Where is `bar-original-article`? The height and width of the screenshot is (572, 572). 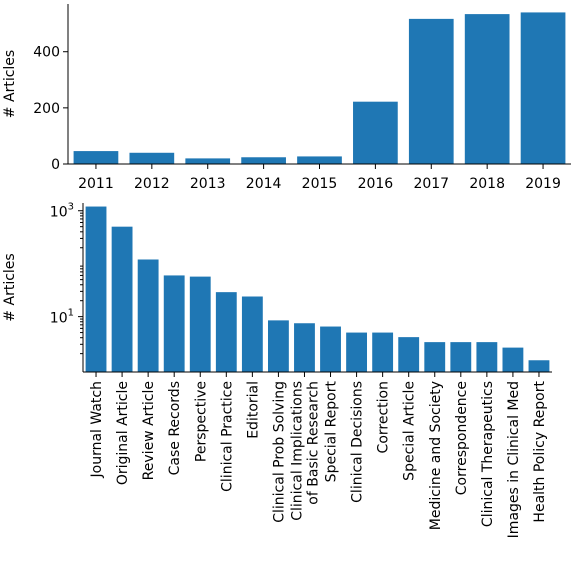 bar-original-article is located at coordinates (122, 299).